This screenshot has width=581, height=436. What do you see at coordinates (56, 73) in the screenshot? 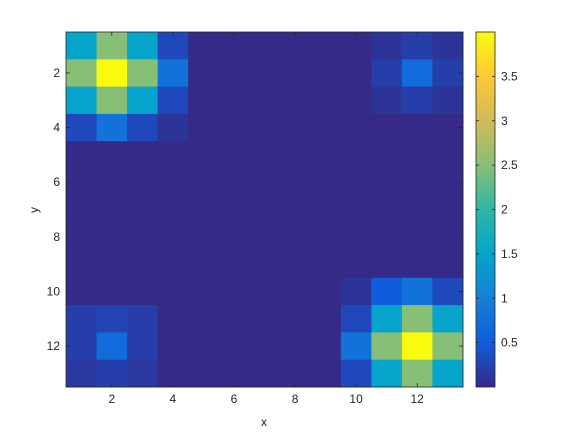
I see `y-tick-label: 2` at bounding box center [56, 73].